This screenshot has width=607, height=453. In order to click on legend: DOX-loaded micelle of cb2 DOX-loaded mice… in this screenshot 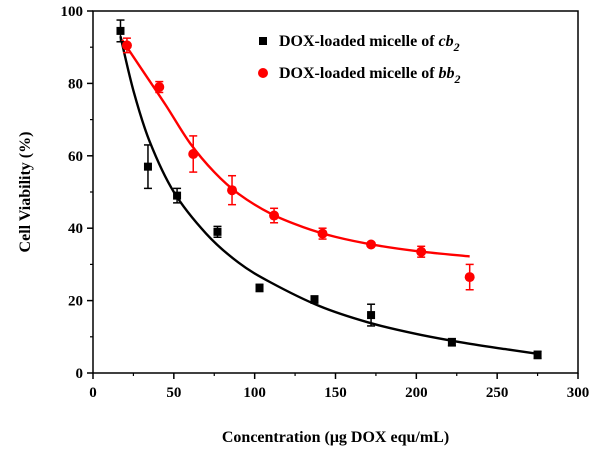, I will do `click(359, 59)`.